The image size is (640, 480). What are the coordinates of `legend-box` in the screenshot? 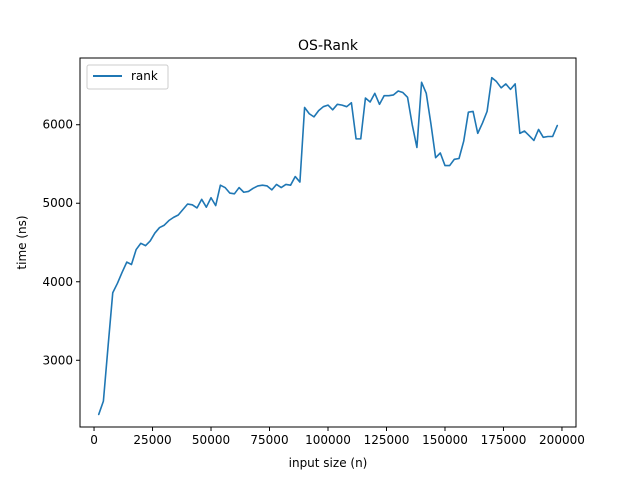 It's located at (127, 77).